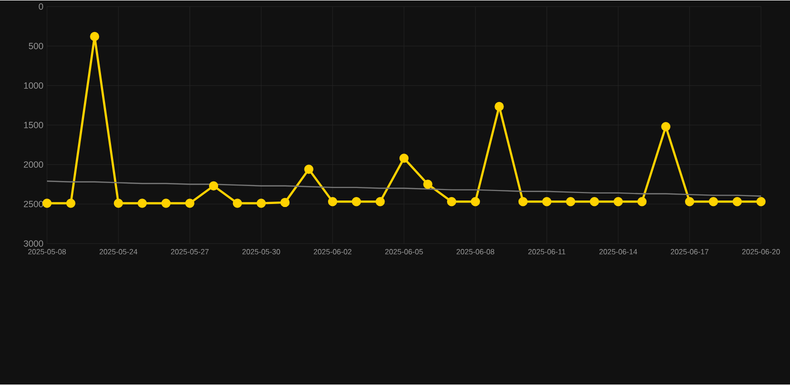  What do you see at coordinates (34, 125) in the screenshot?
I see `y-tick-label: 1500` at bounding box center [34, 125].